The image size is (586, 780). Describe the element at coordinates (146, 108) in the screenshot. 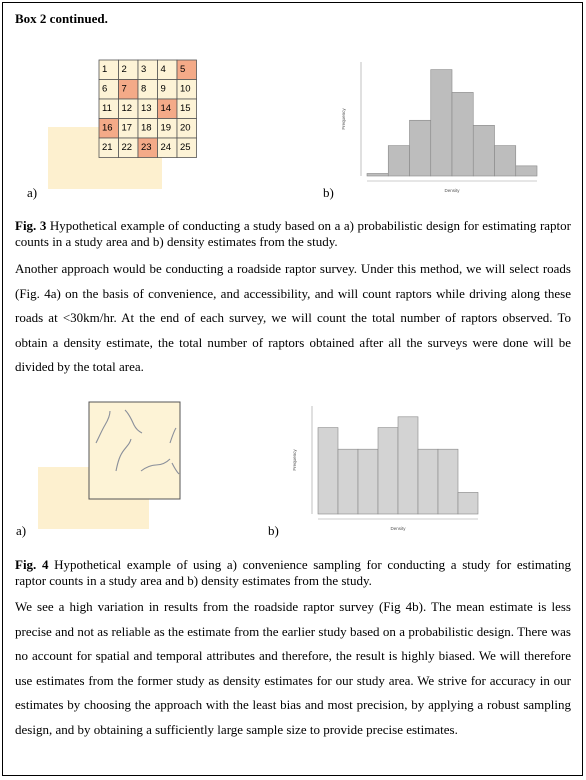

I see `grid-cell-number: 13` at that location.